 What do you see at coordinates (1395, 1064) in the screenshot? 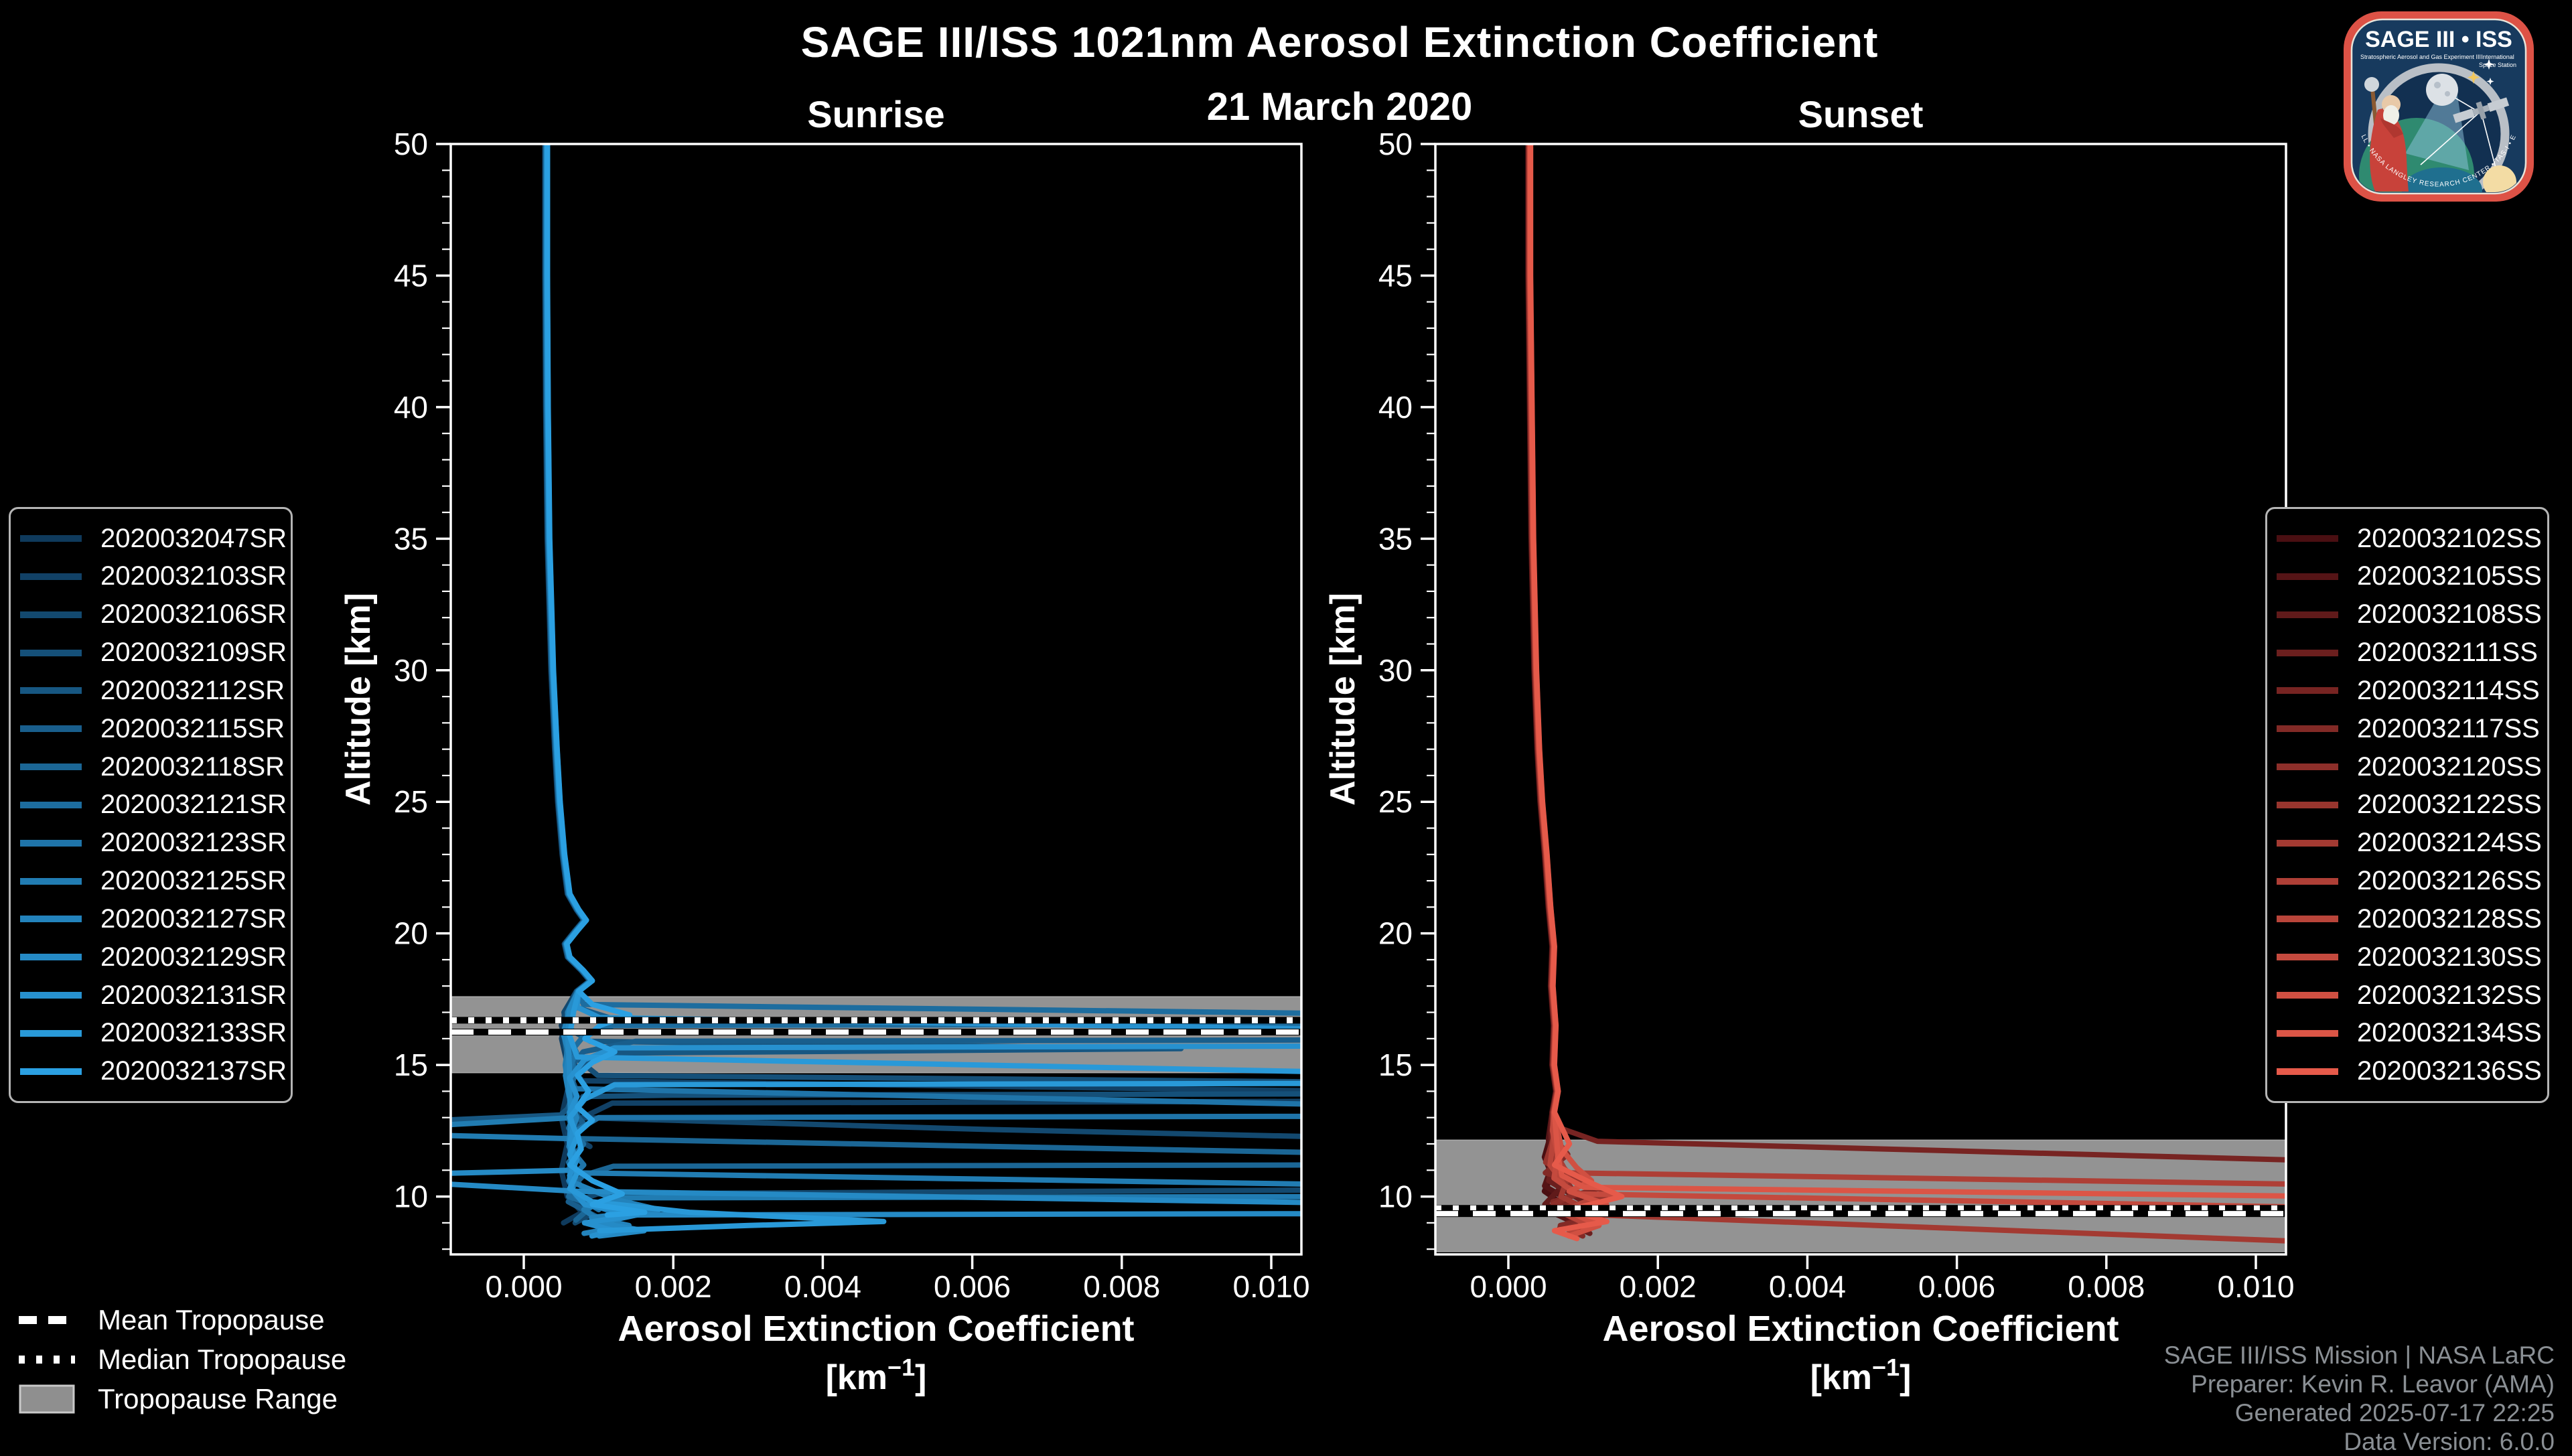
I see `y-tick-label: 15` at bounding box center [1395, 1064].